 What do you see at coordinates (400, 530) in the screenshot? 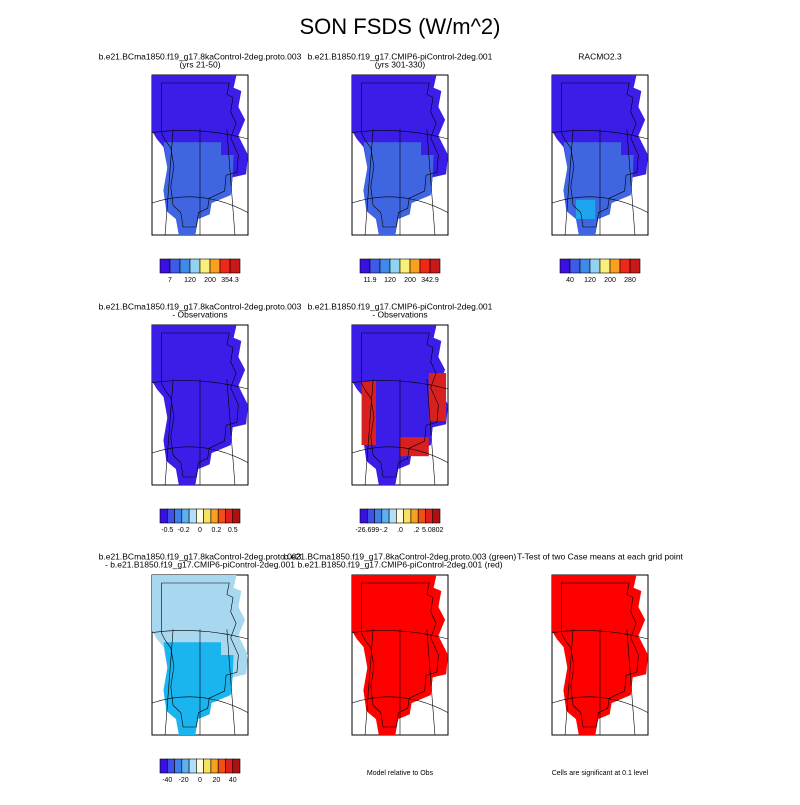
I see `colorbar-label: .0` at bounding box center [400, 530].